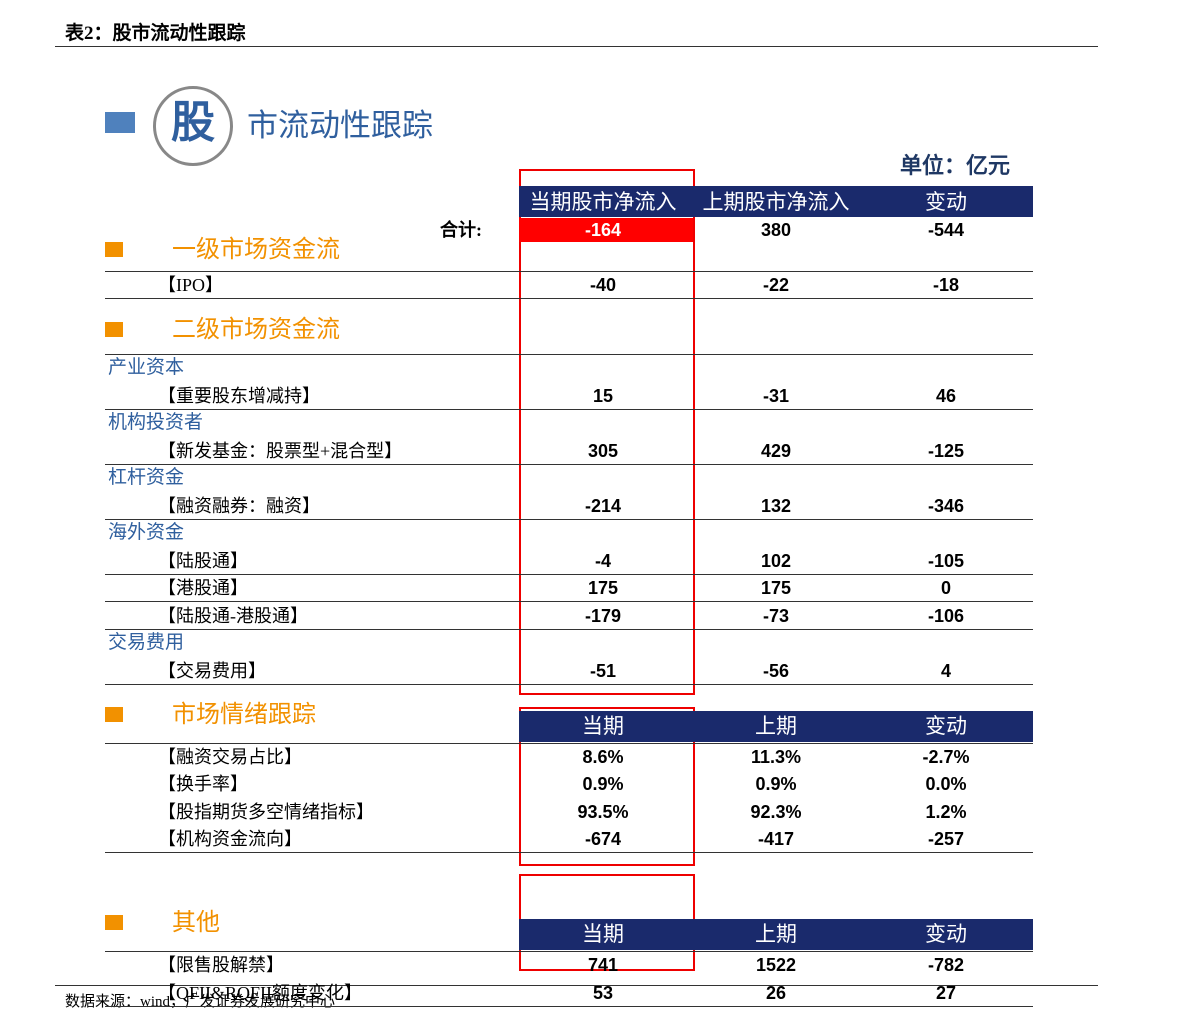 This screenshot has height=1033, width=1191. What do you see at coordinates (945, 670) in the screenshot?
I see `cell: 4` at bounding box center [945, 670].